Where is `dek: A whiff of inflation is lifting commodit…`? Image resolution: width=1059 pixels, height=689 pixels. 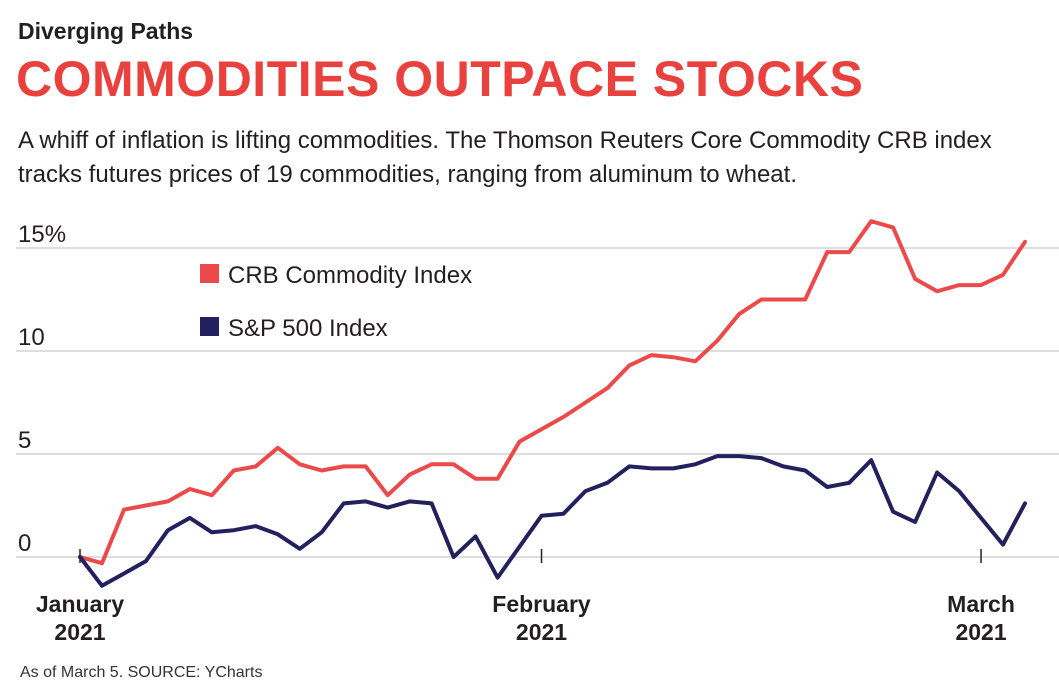
dek: A whiff of inflation is lifting commodit… is located at coordinates (505, 157).